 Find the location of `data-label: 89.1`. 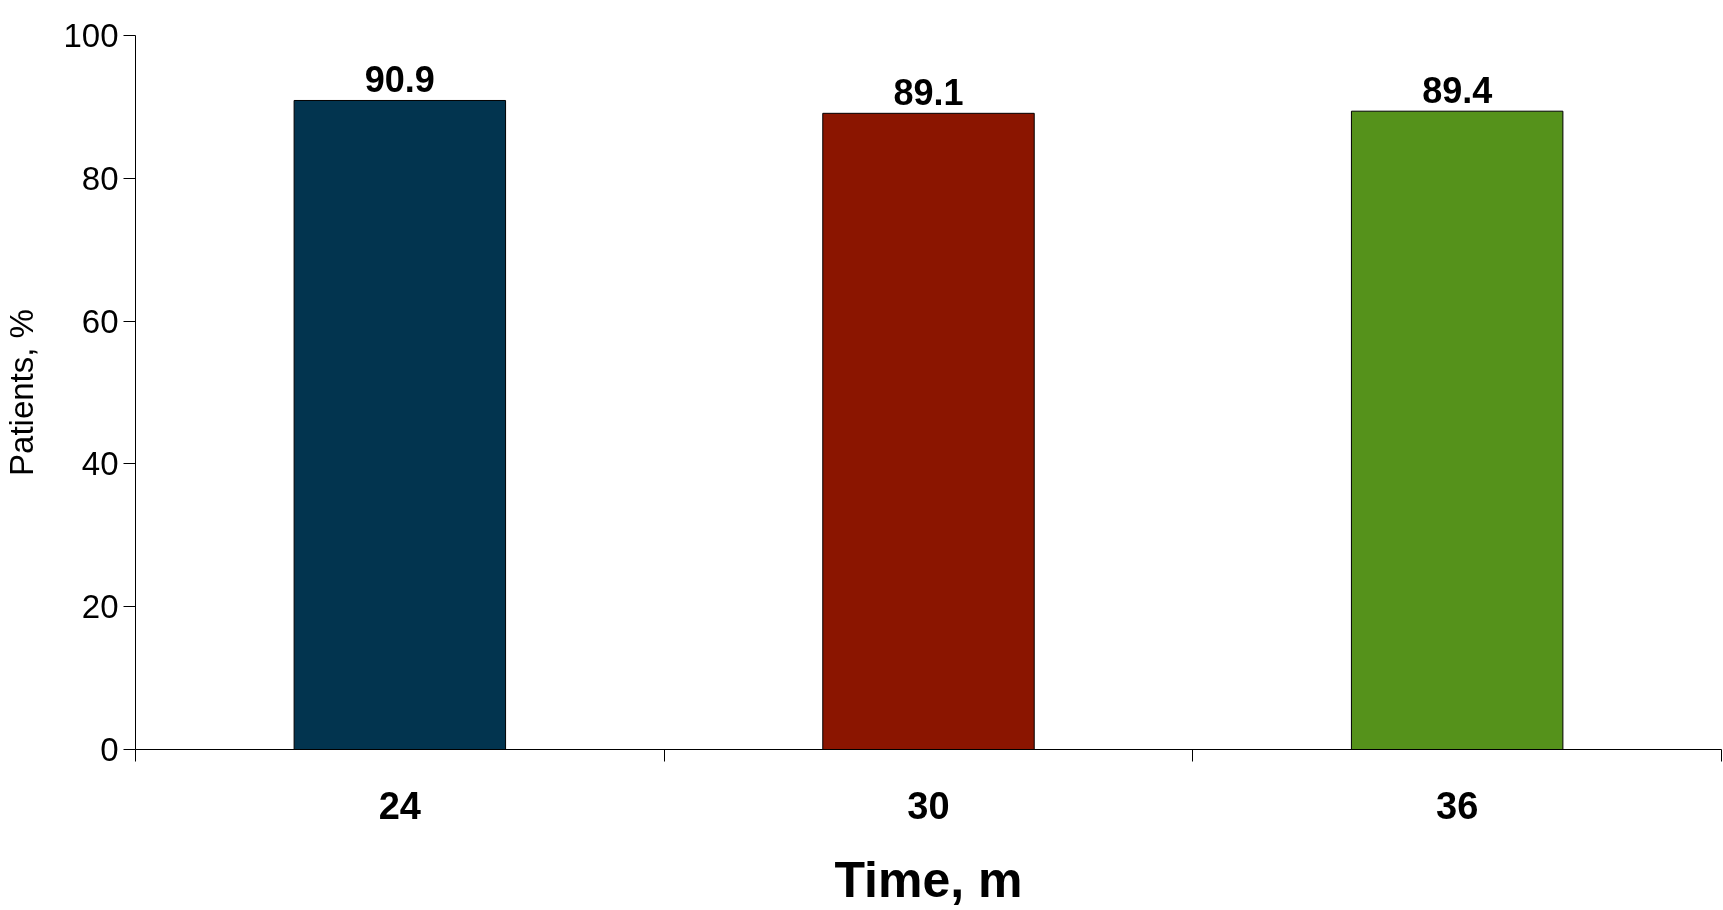

data-label: 89.1 is located at coordinates (928, 93).